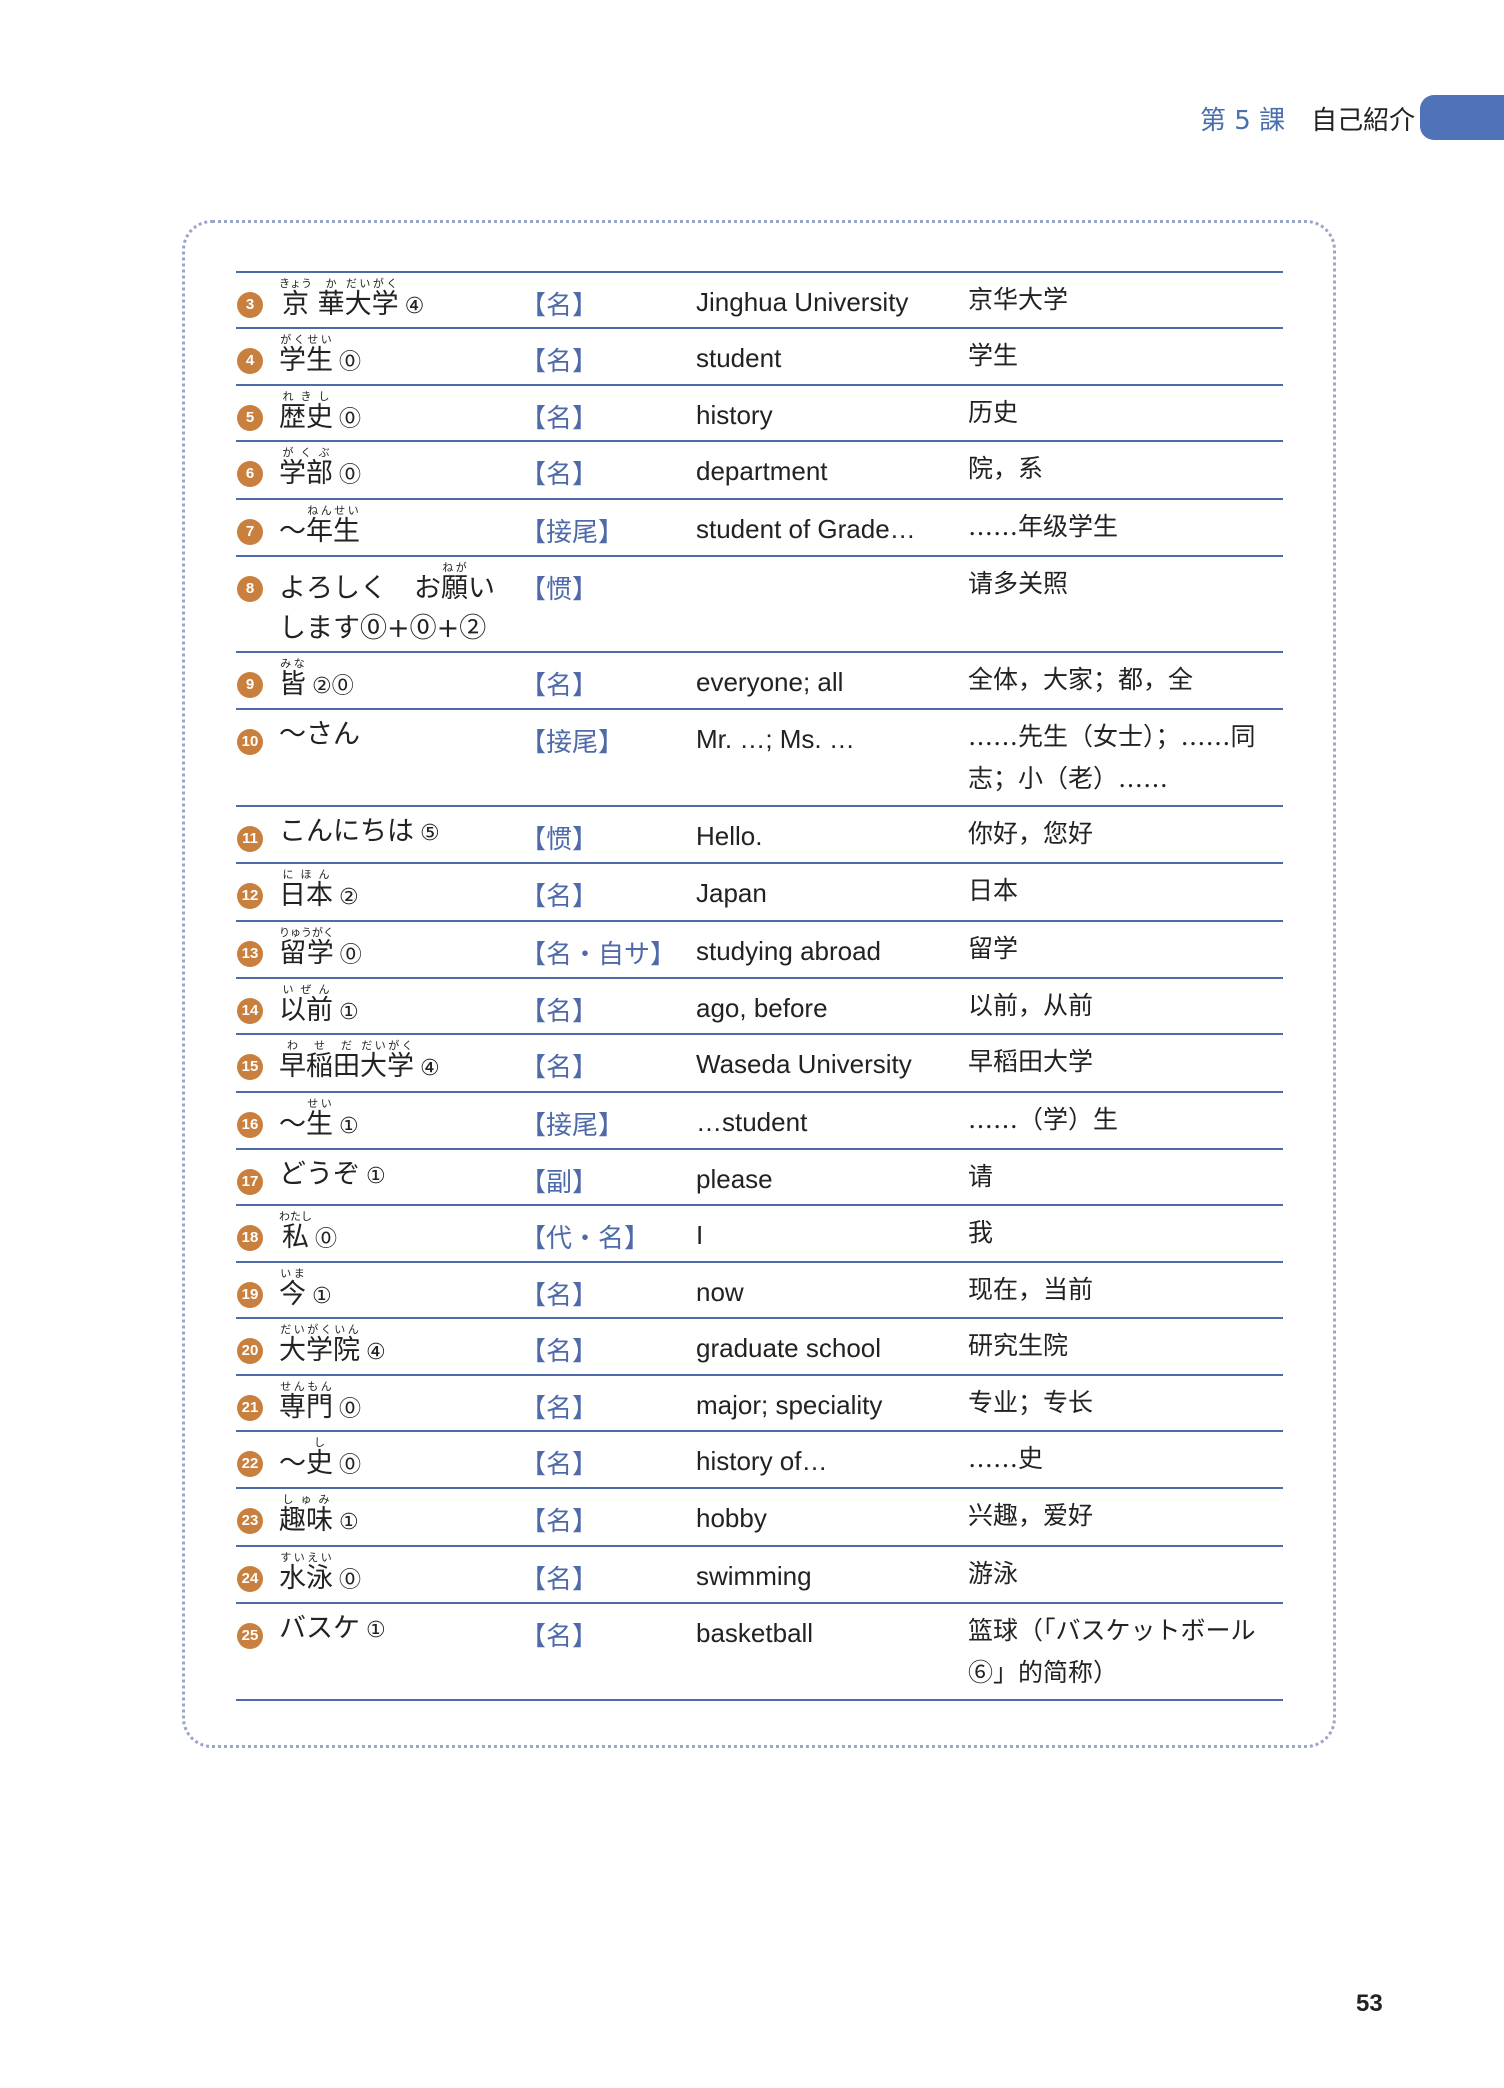  I want to click on japanese-word: 専門せんもん⓪, so click(320, 1405).